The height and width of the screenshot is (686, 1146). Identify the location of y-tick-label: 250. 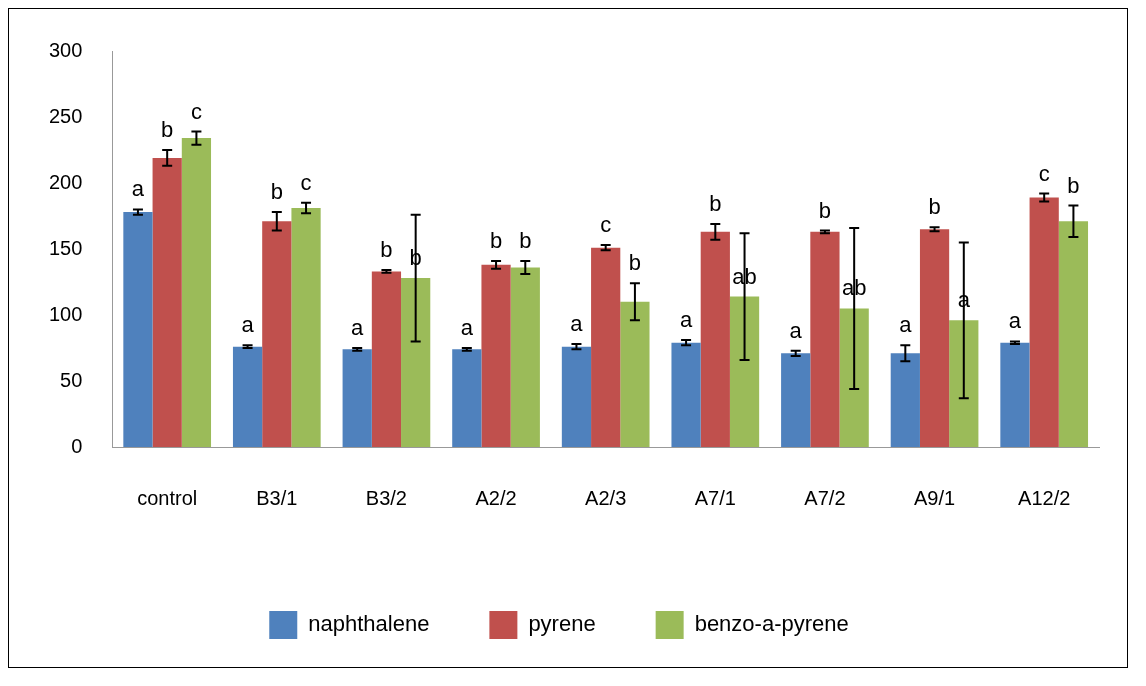
(65, 115).